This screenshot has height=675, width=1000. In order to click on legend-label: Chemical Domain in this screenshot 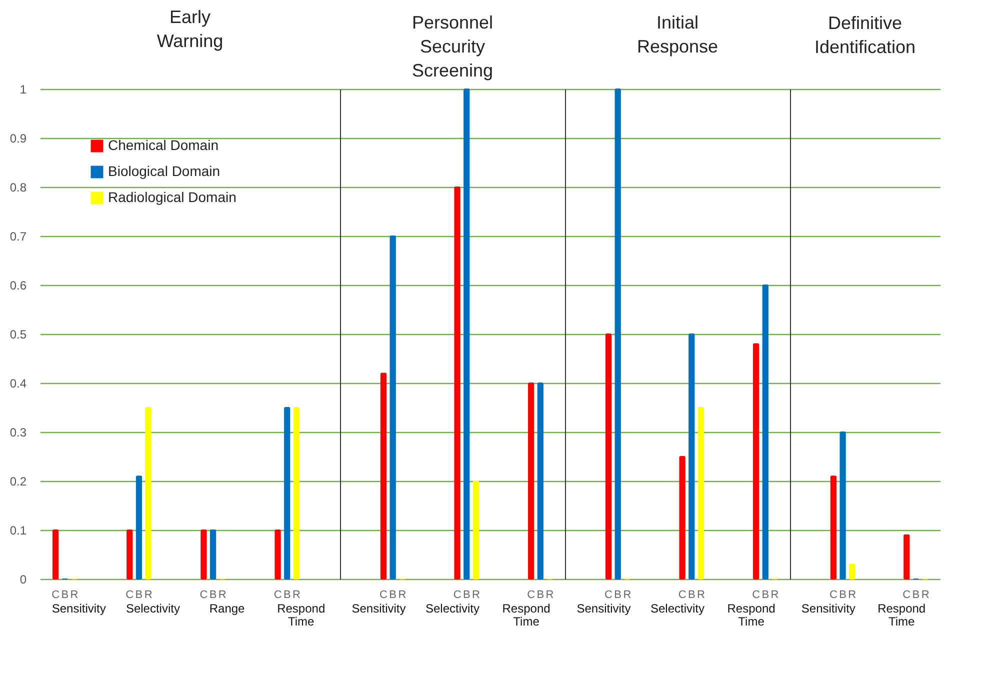, I will do `click(163, 145)`.